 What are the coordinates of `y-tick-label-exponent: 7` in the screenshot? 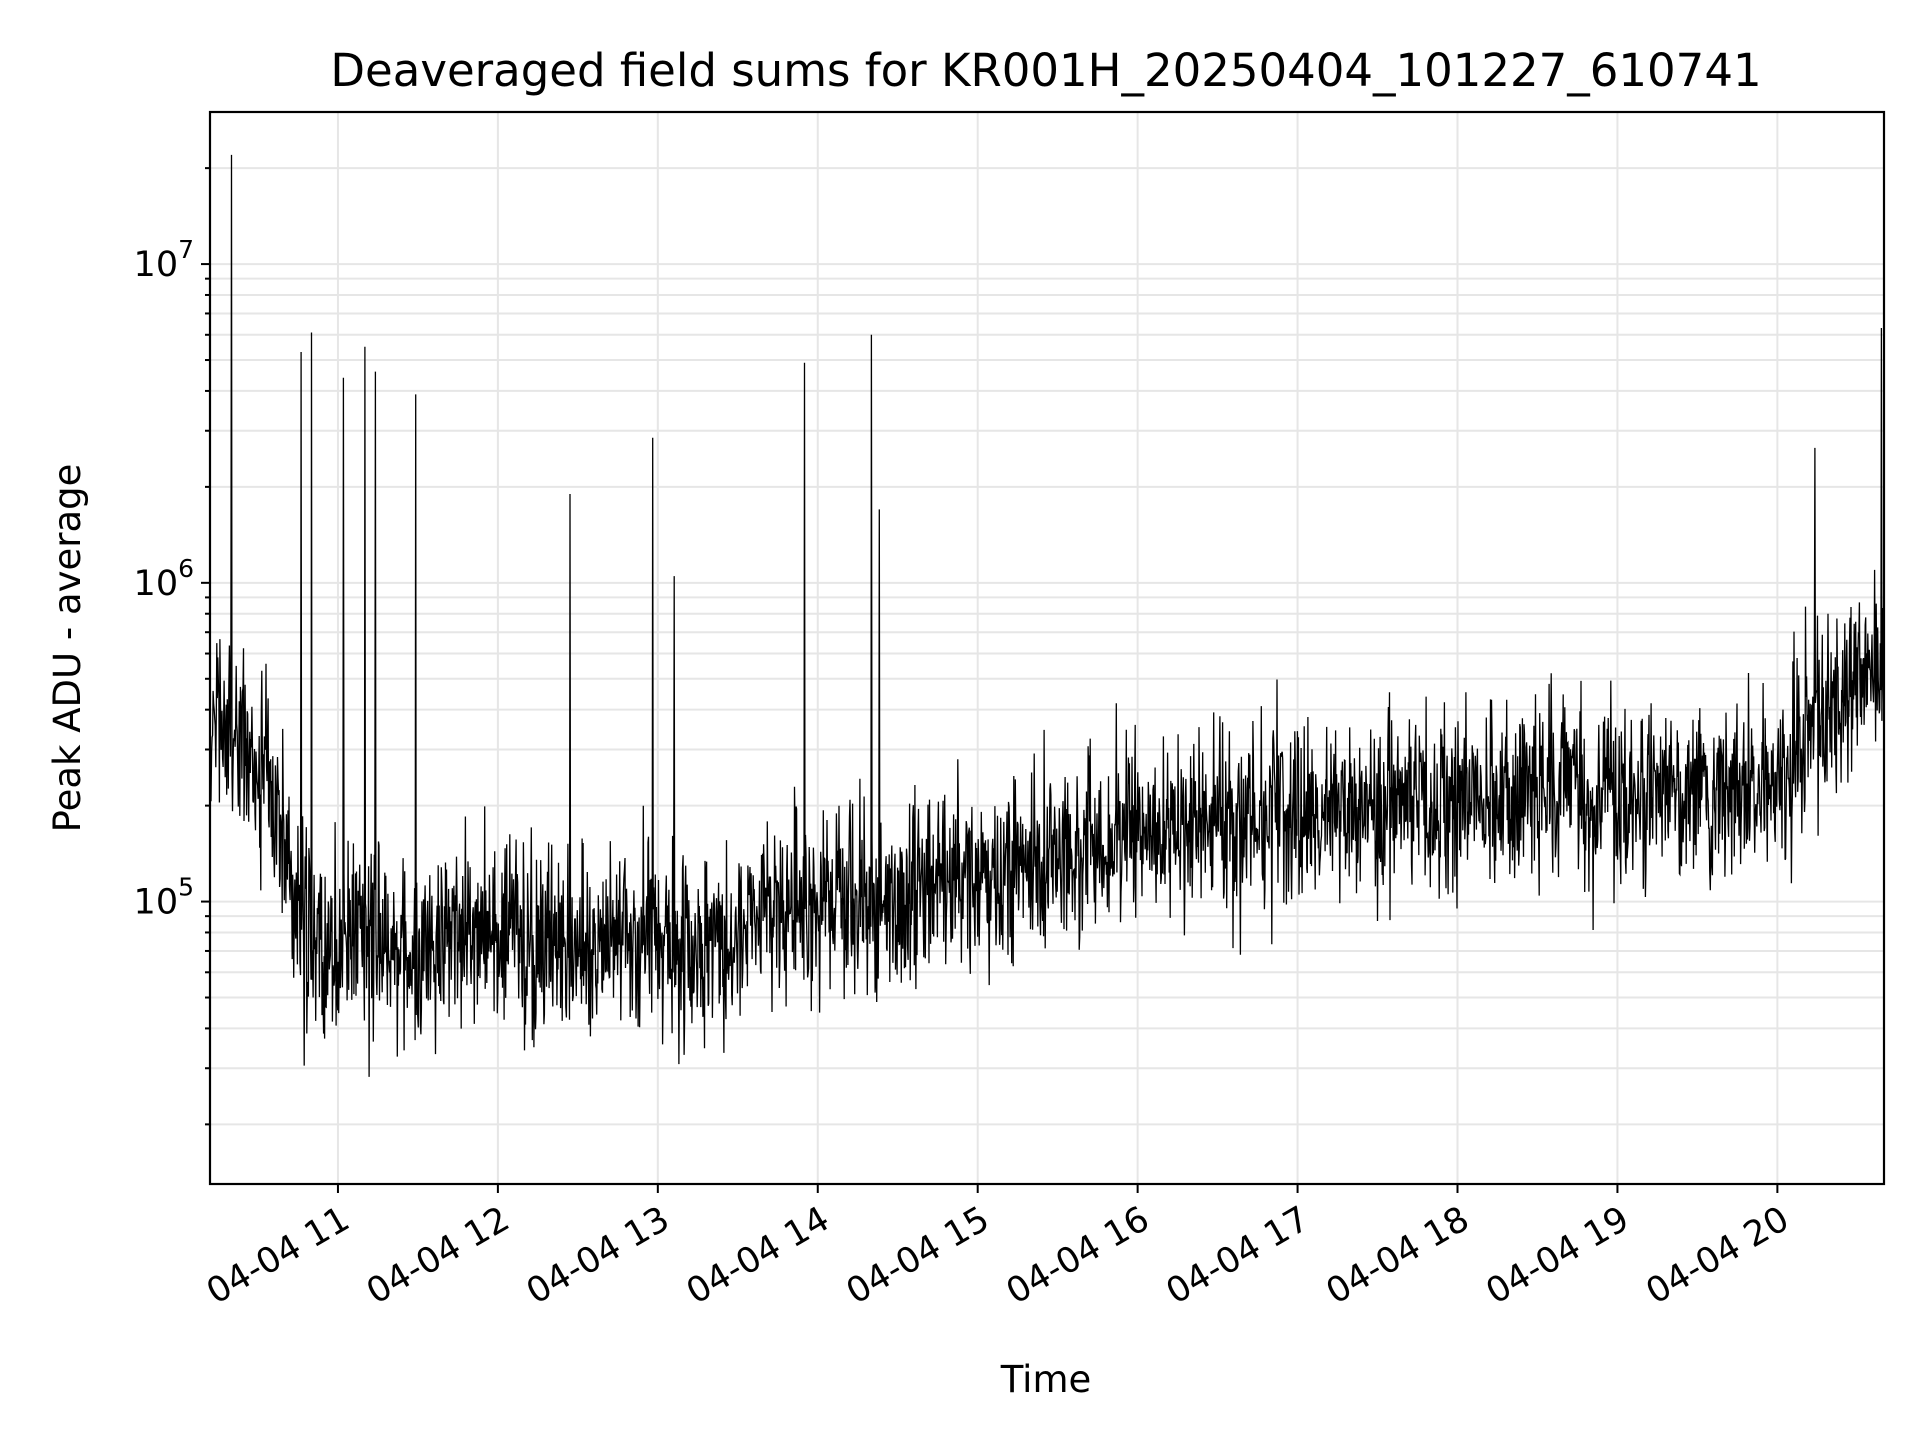 It's located at (186, 249).